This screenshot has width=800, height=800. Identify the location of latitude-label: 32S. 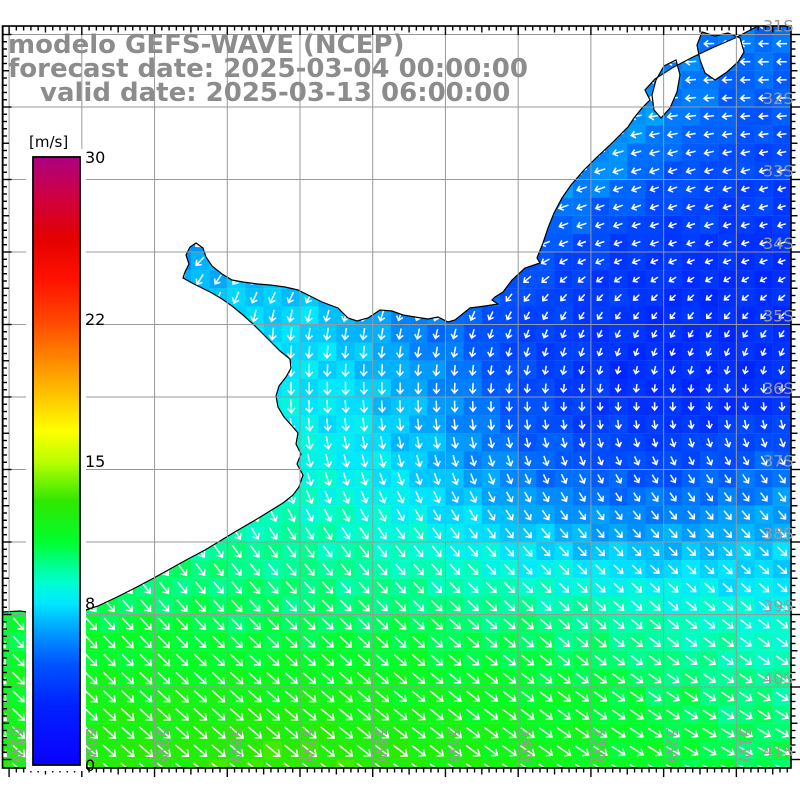
(778, 98).